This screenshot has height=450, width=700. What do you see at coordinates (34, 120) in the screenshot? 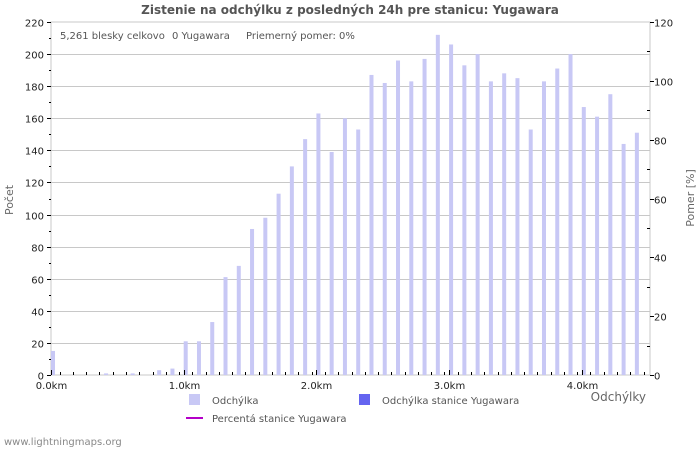
I see `y-tick-label: 160` at bounding box center [34, 120].